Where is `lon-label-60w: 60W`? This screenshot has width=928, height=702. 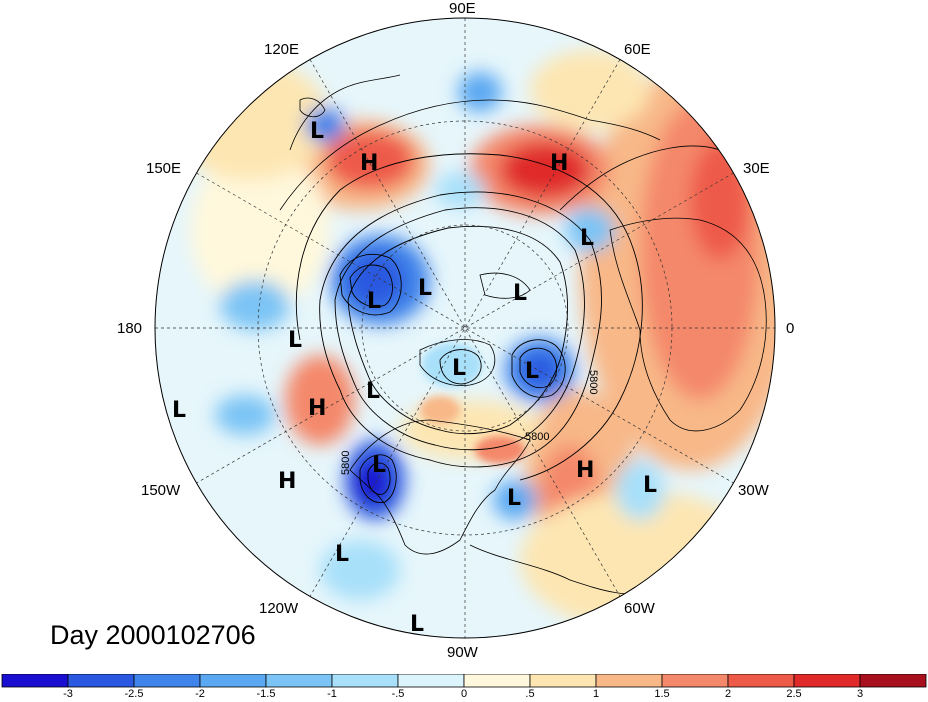 lon-label-60w: 60W is located at coordinates (639, 608).